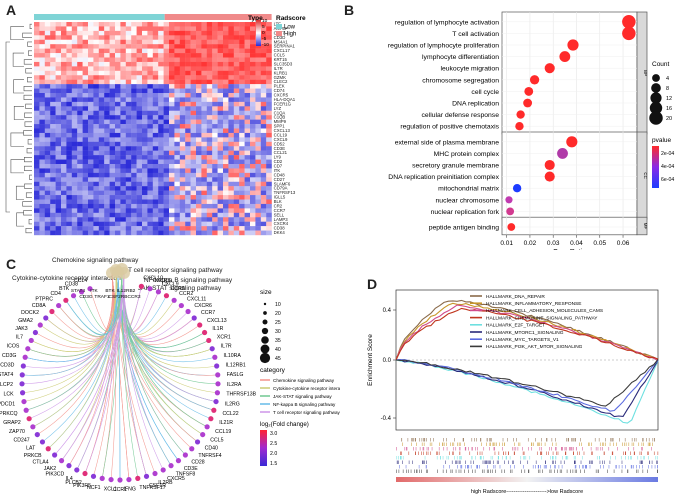 The width and height of the screenshot is (685, 499). I want to click on gene-label: CCR7, so click(280, 210).